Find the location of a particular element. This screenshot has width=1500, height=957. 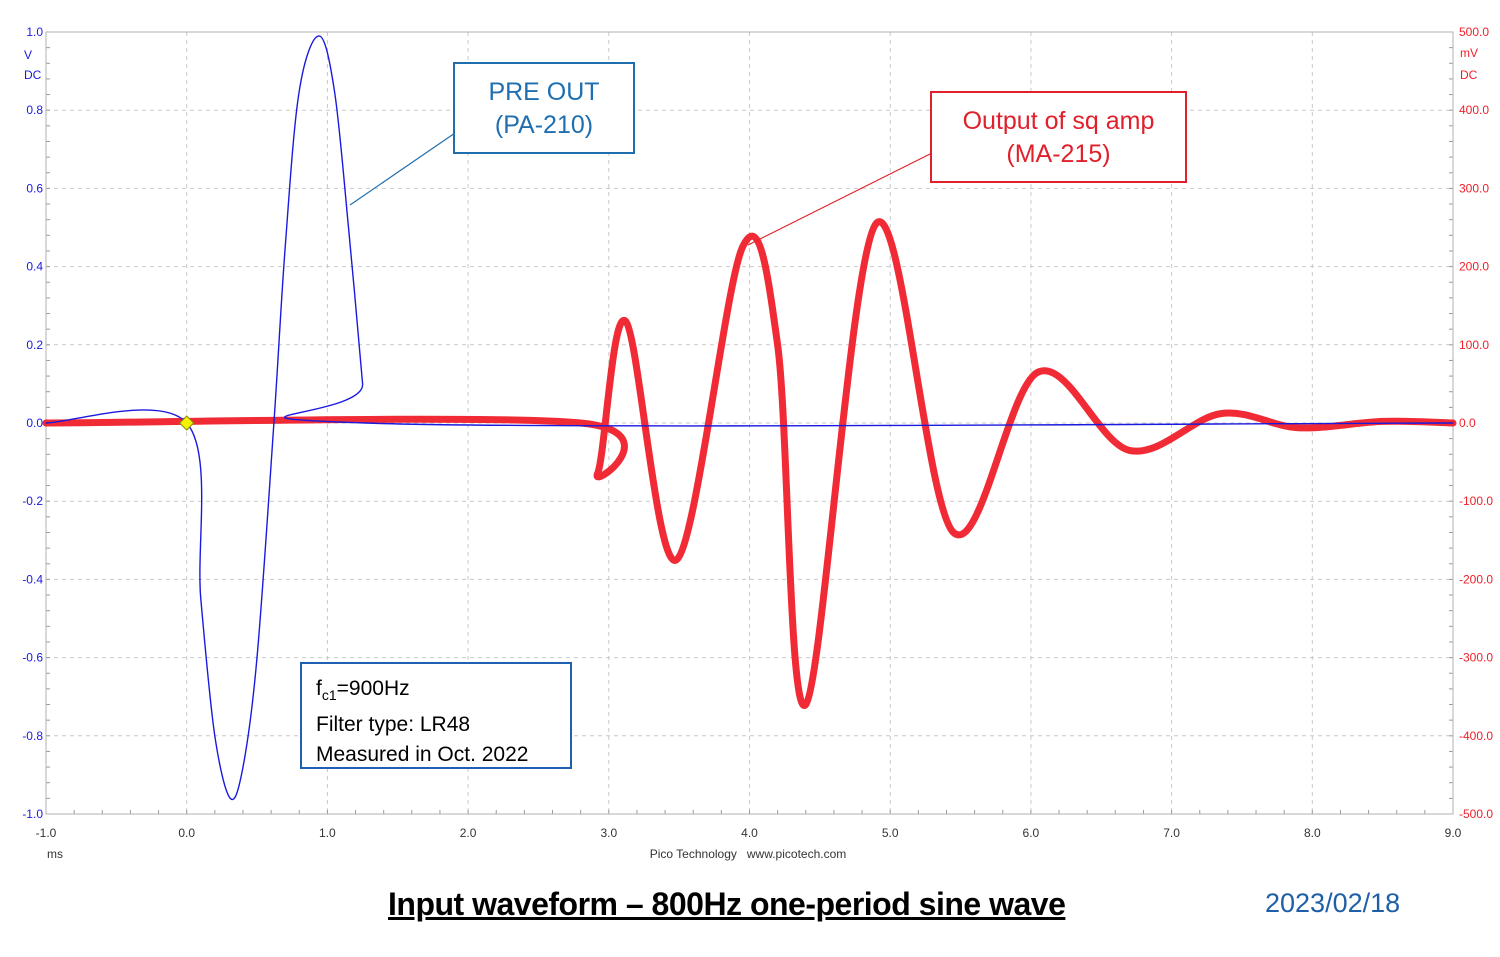

measured-date-line: Measured in Oct. 2022 is located at coordinates (422, 755).